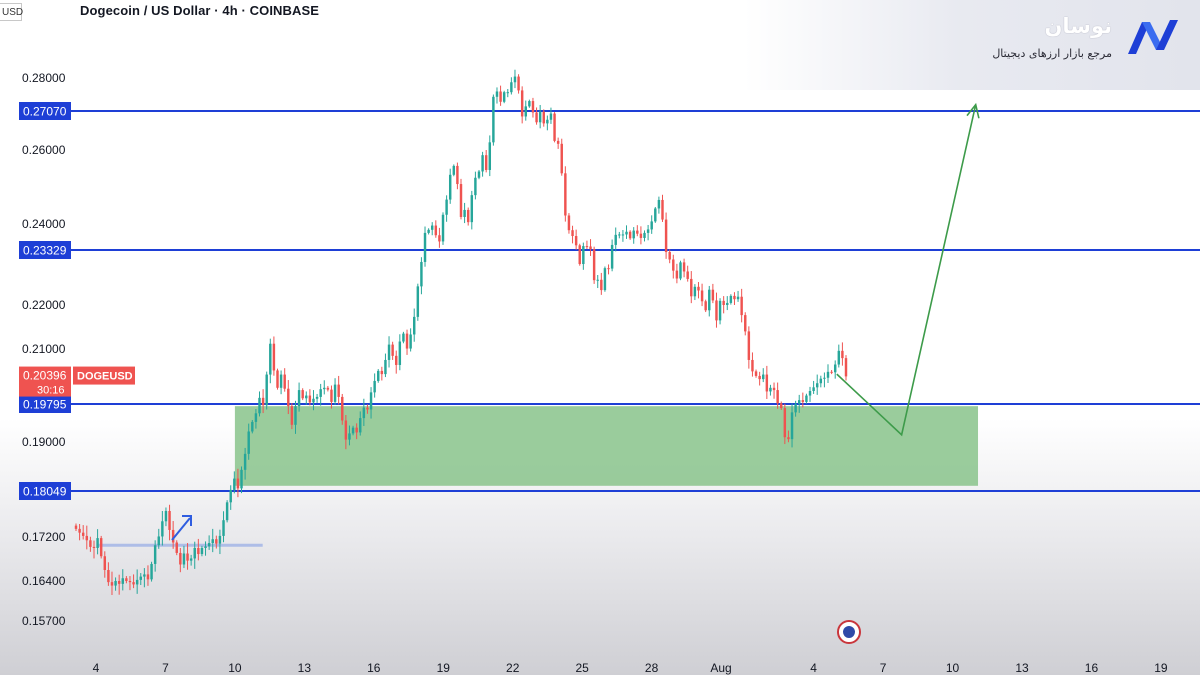 Image resolution: width=1200 pixels, height=675 pixels. I want to click on current-price-tag, so click(45, 381).